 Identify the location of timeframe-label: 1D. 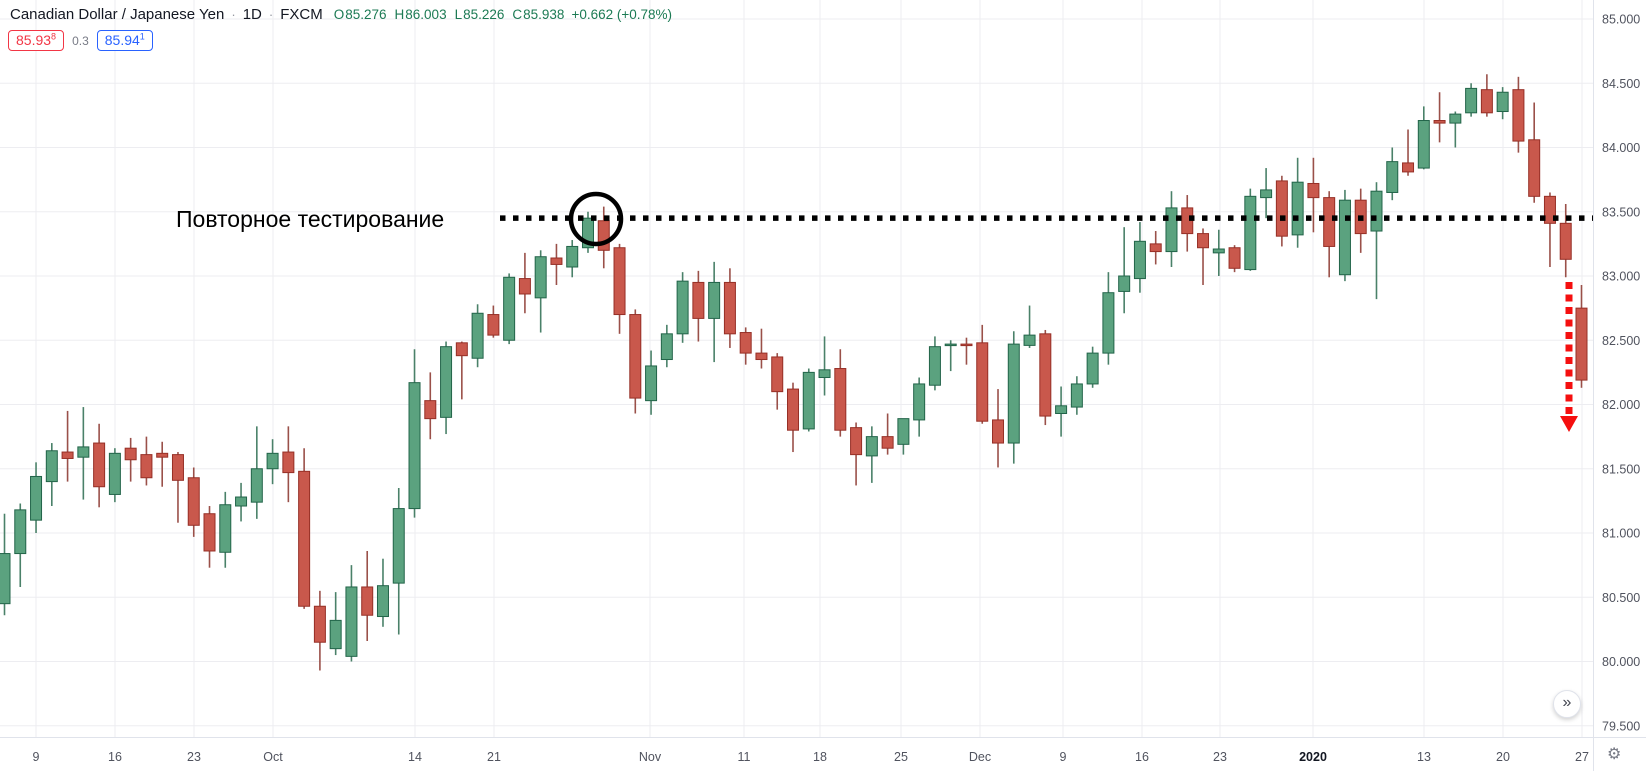
(252, 14).